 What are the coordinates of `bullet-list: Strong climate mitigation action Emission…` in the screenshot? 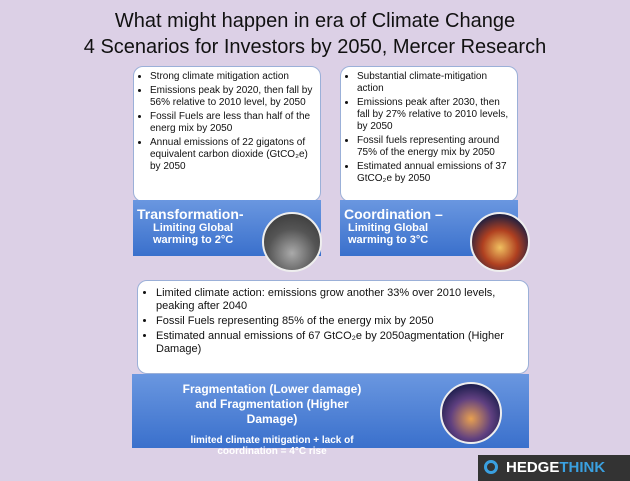 It's located at (227, 122).